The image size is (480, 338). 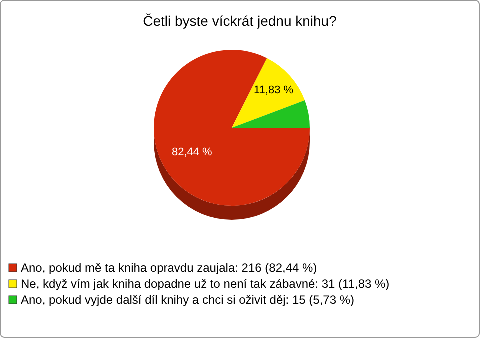 I want to click on chart-title: Četli byste víckrát jednu knihu?, so click(x=240, y=21).